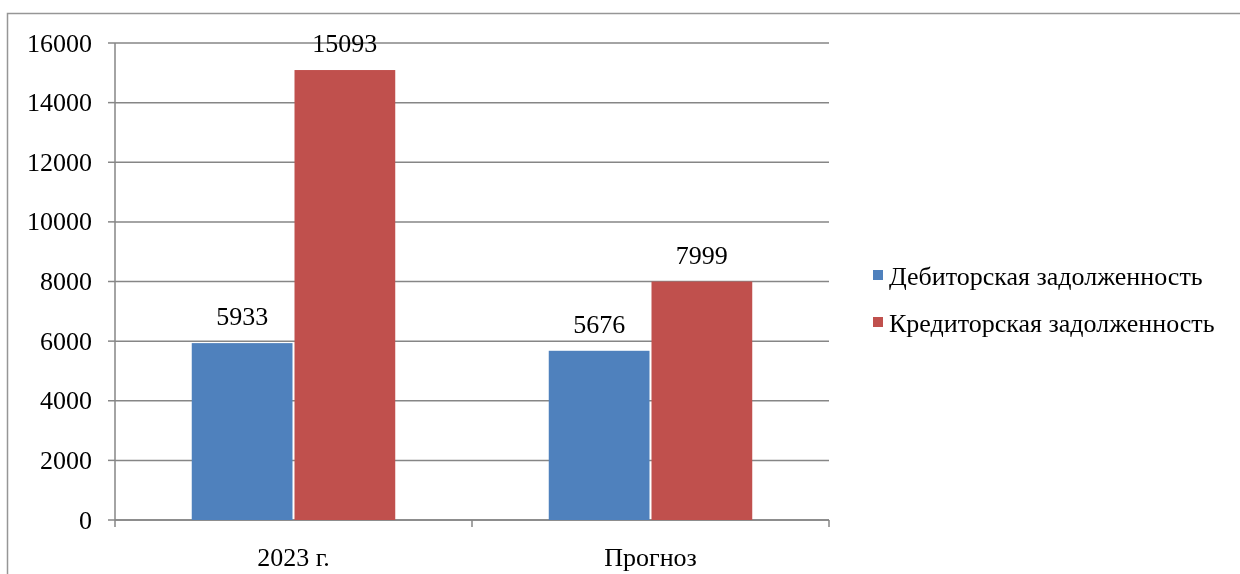  What do you see at coordinates (650, 557) in the screenshot?
I see `x-tick-label: Прогноз` at bounding box center [650, 557].